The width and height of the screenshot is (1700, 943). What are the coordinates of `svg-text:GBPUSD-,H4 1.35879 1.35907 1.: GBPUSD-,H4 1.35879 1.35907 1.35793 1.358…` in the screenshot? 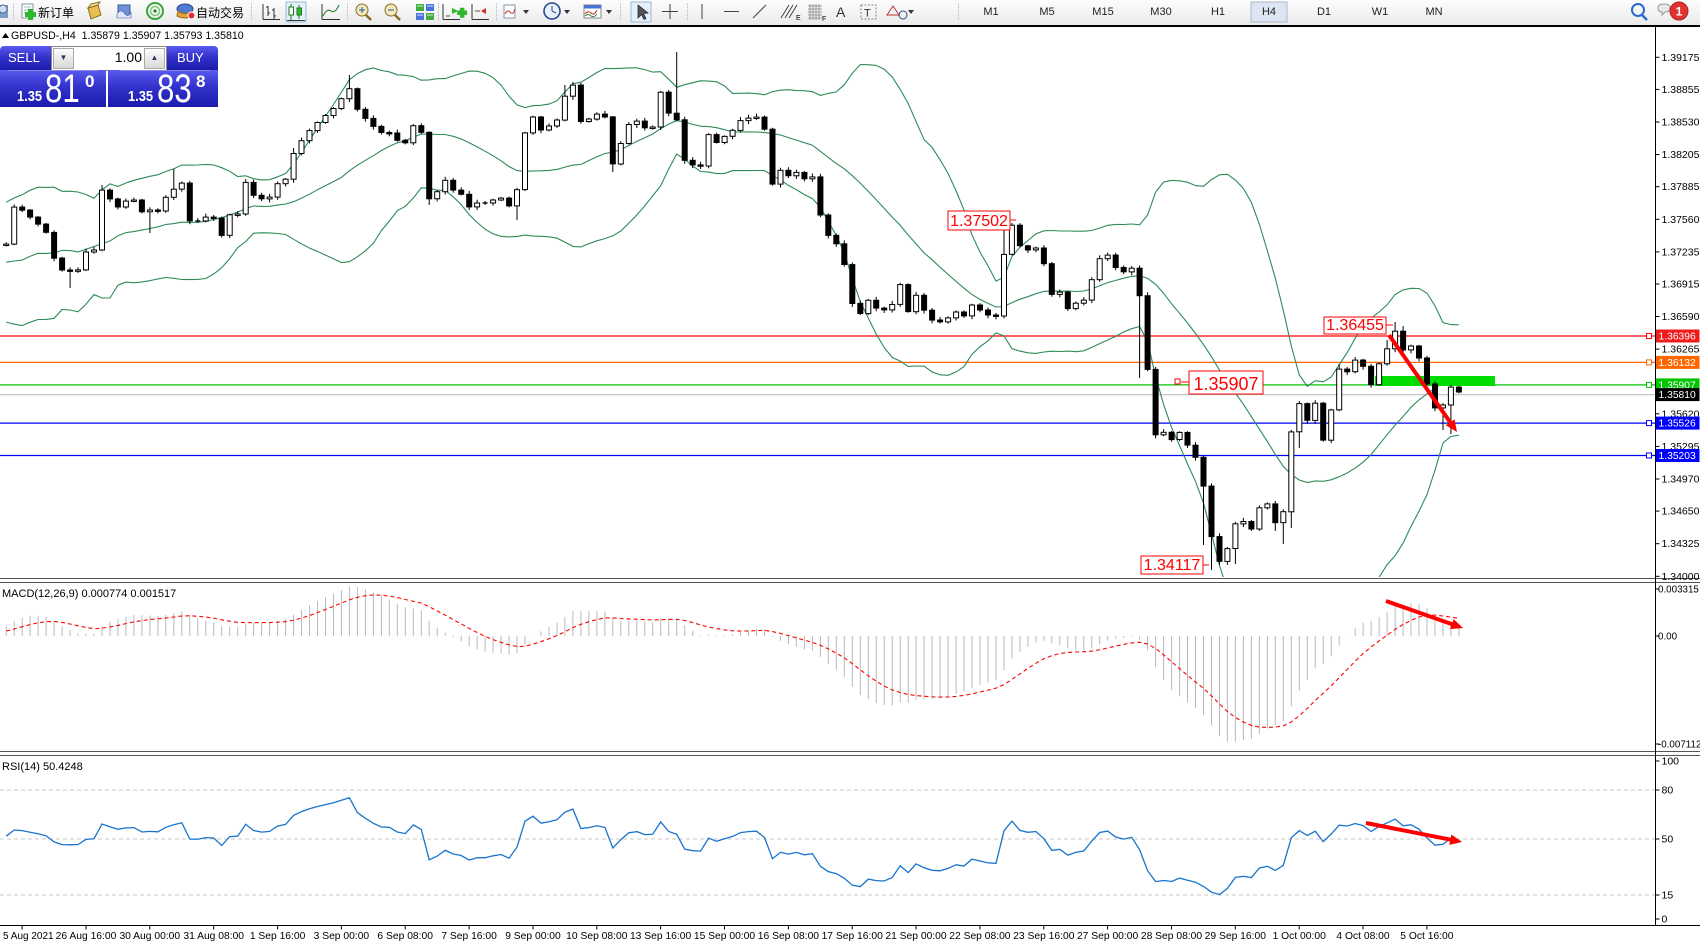 It's located at (127, 36).